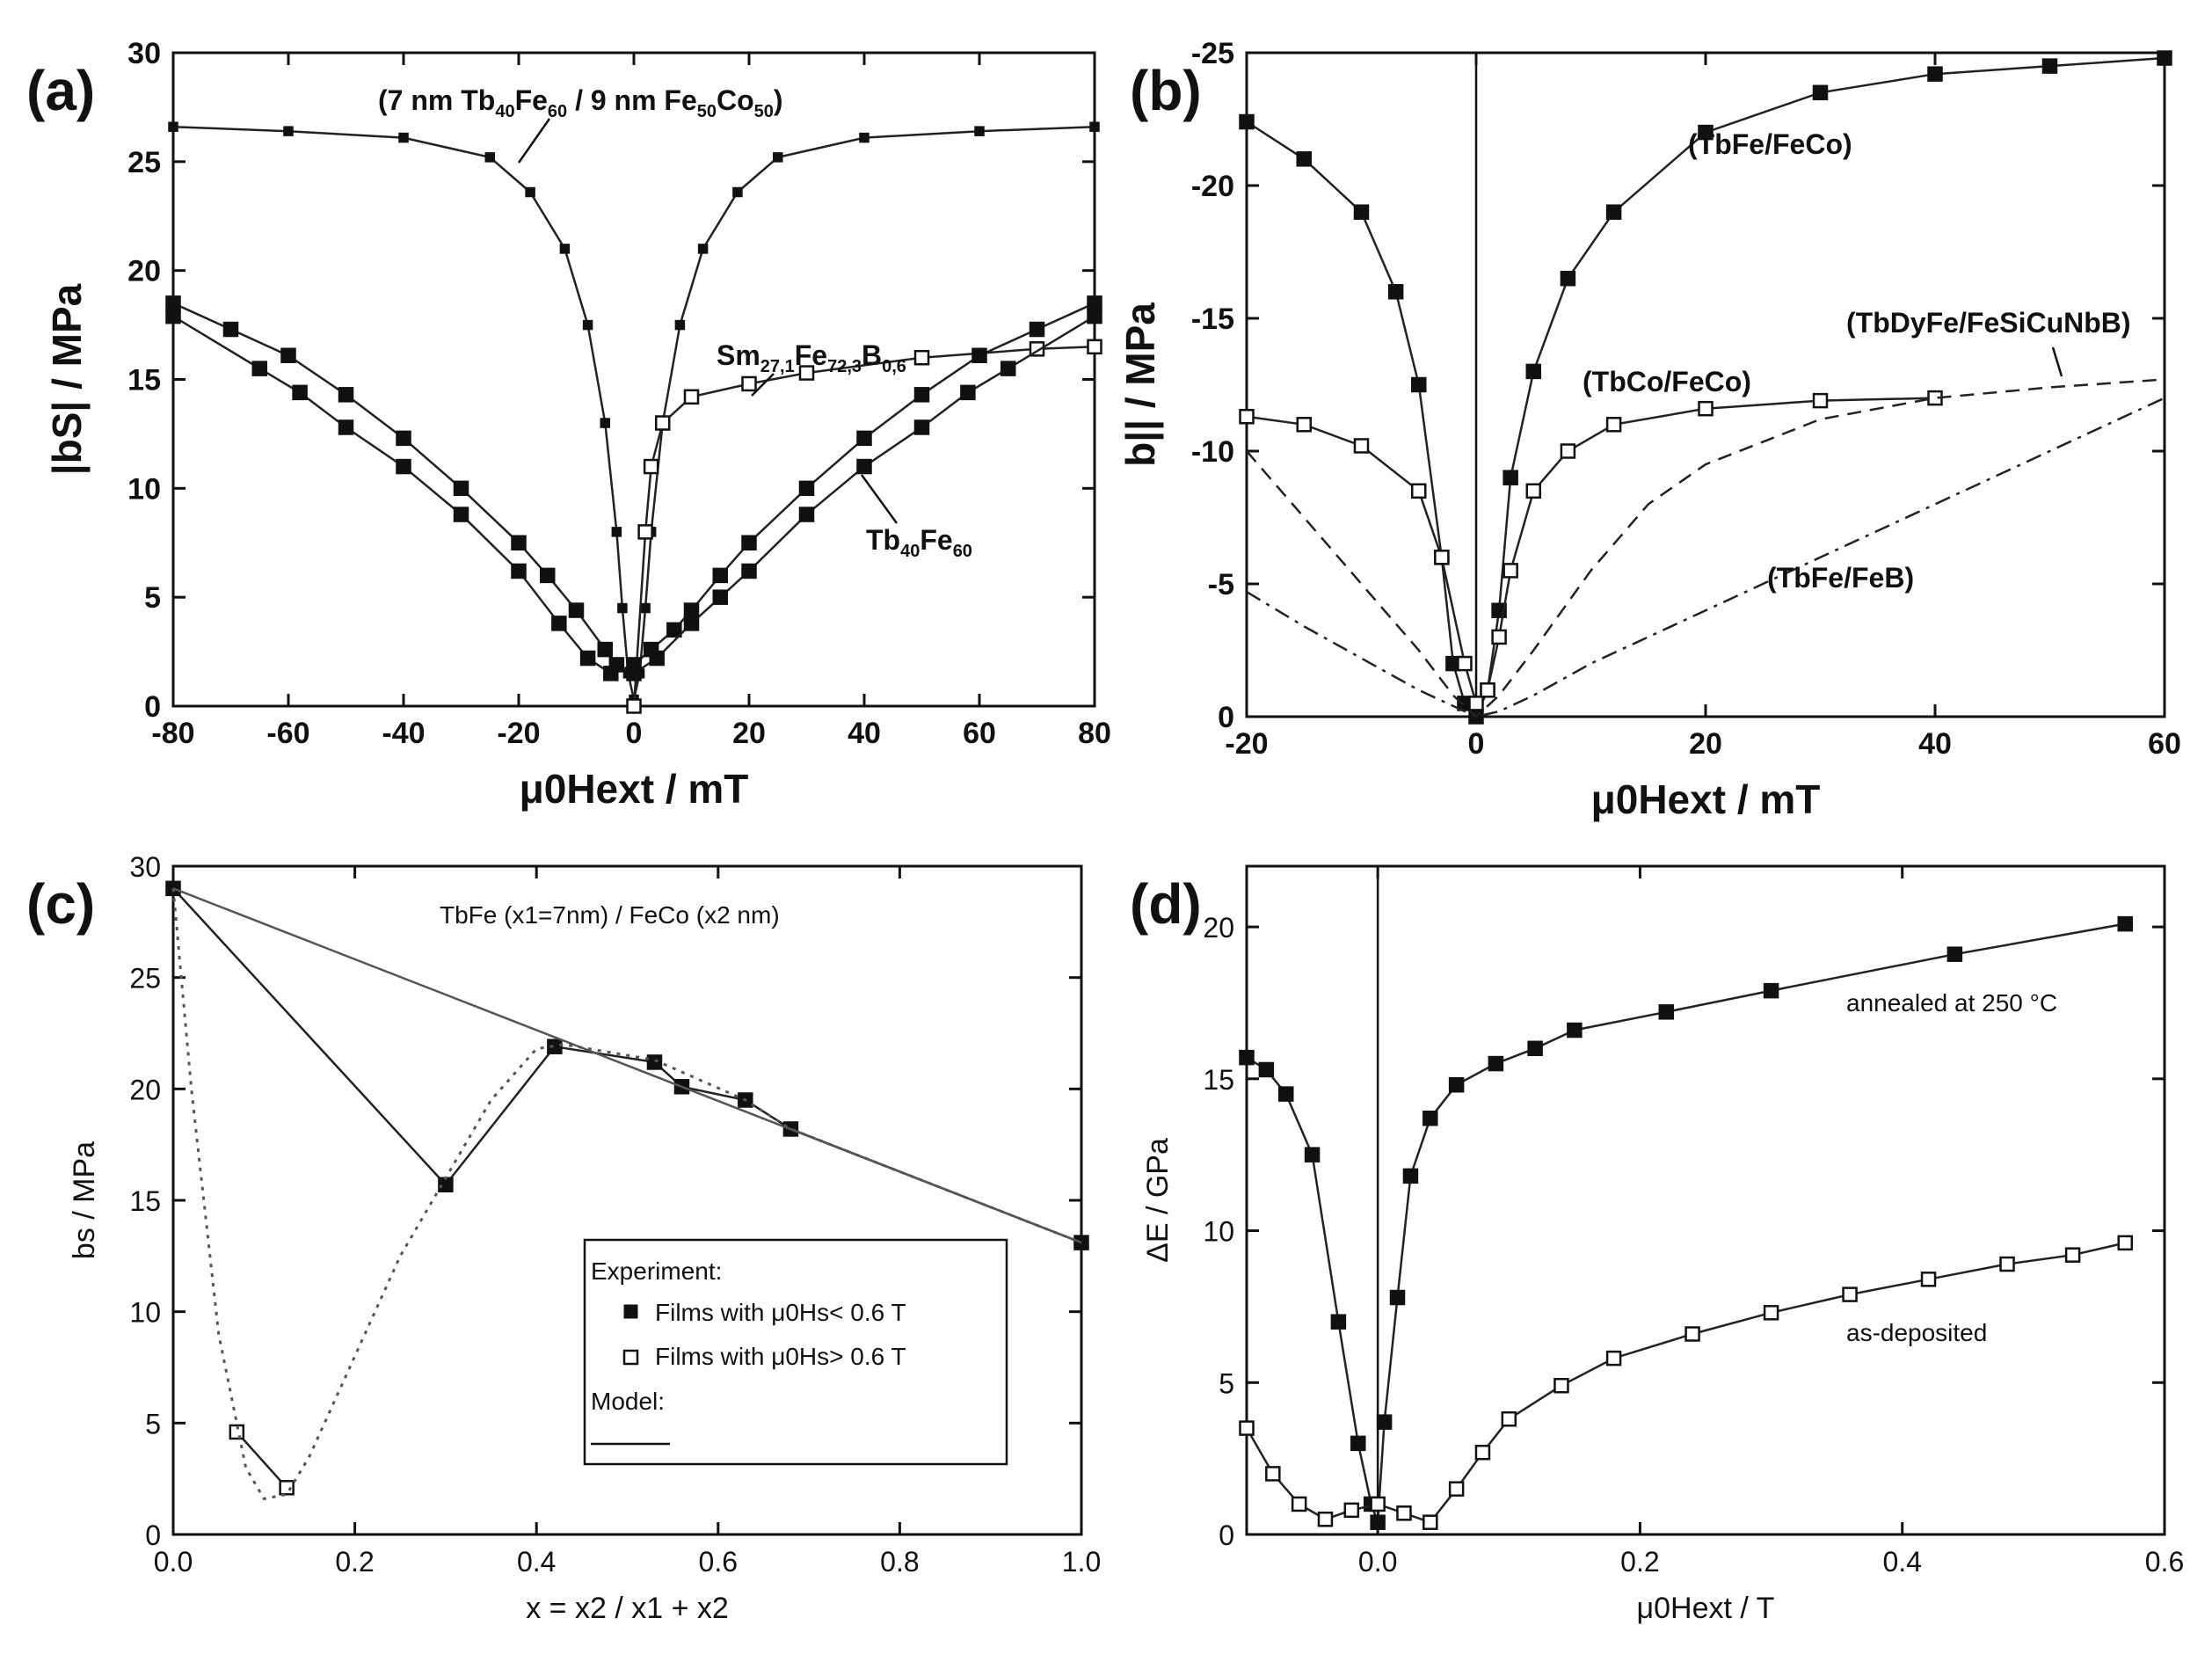  I want to click on panel-label: (b), so click(1166, 91).